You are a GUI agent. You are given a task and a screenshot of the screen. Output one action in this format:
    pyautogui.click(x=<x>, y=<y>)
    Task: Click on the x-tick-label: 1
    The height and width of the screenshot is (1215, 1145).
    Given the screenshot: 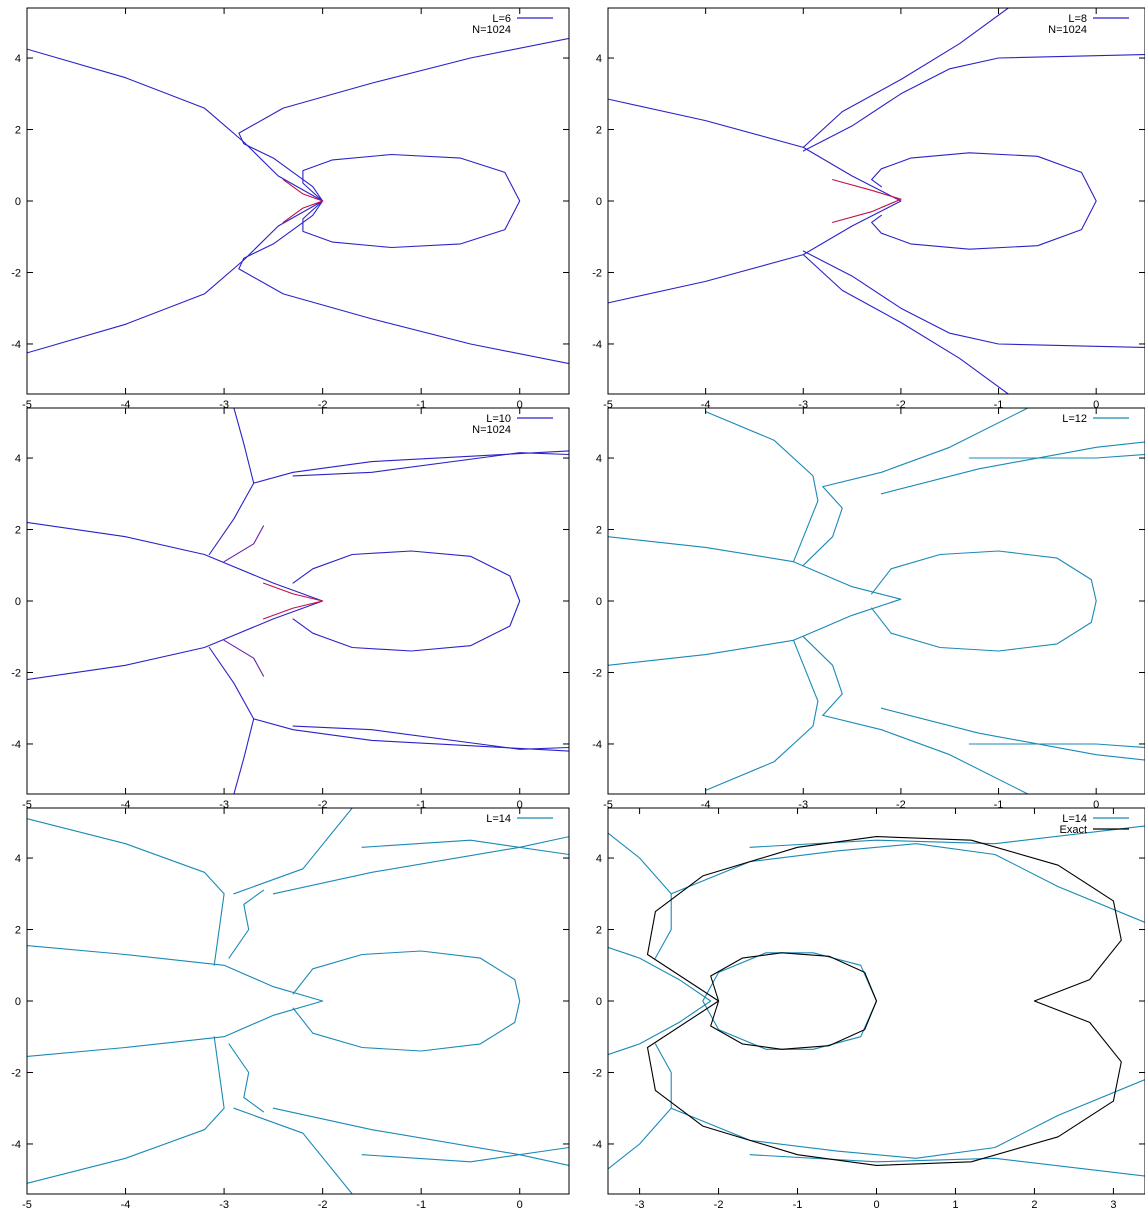 What is the action you would take?
    pyautogui.click(x=955, y=1205)
    